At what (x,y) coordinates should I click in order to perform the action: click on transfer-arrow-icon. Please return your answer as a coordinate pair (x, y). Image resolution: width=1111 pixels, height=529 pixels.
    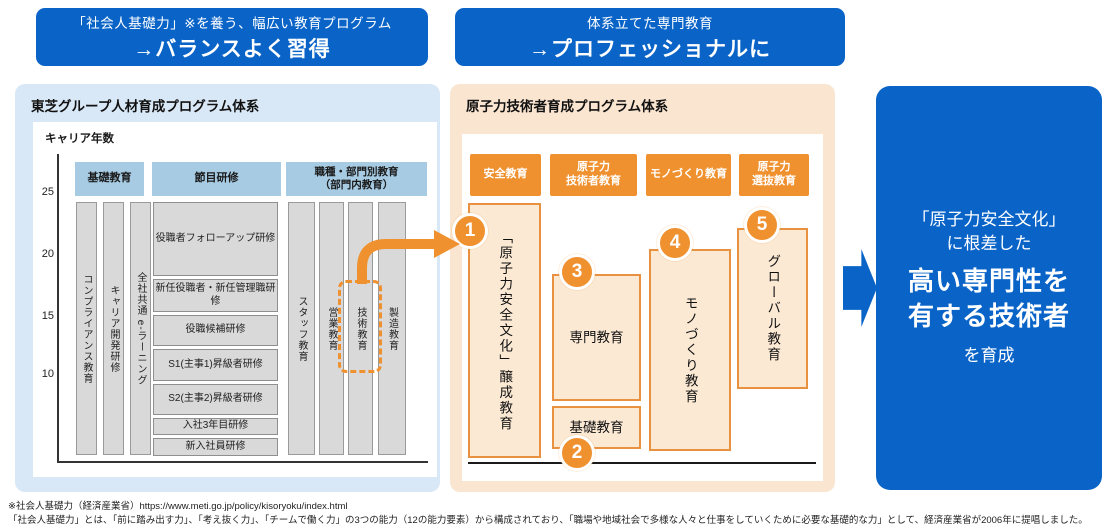
    Looking at the image, I should click on (408, 257).